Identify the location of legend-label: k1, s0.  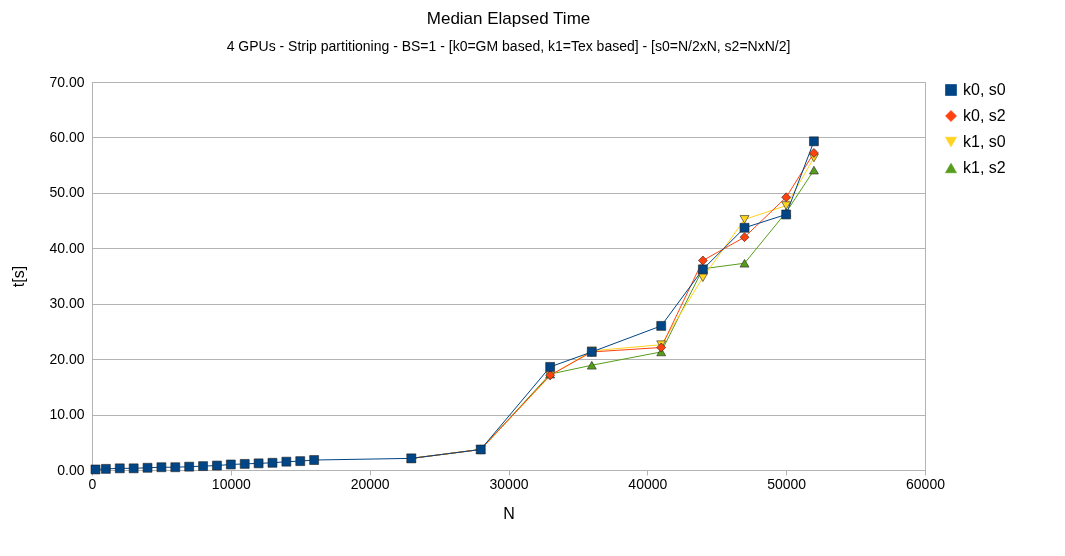
(984, 141).